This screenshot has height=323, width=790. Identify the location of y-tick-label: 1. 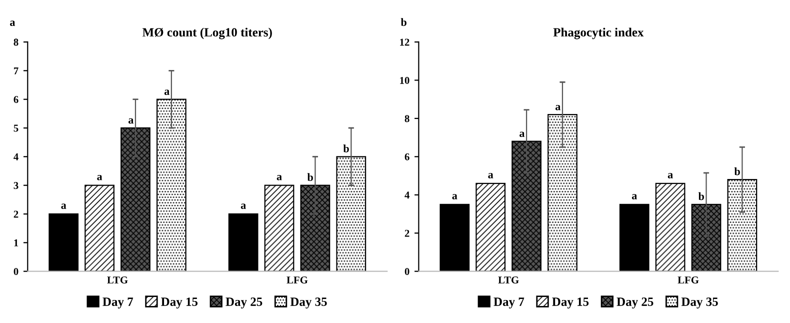
(16, 242).